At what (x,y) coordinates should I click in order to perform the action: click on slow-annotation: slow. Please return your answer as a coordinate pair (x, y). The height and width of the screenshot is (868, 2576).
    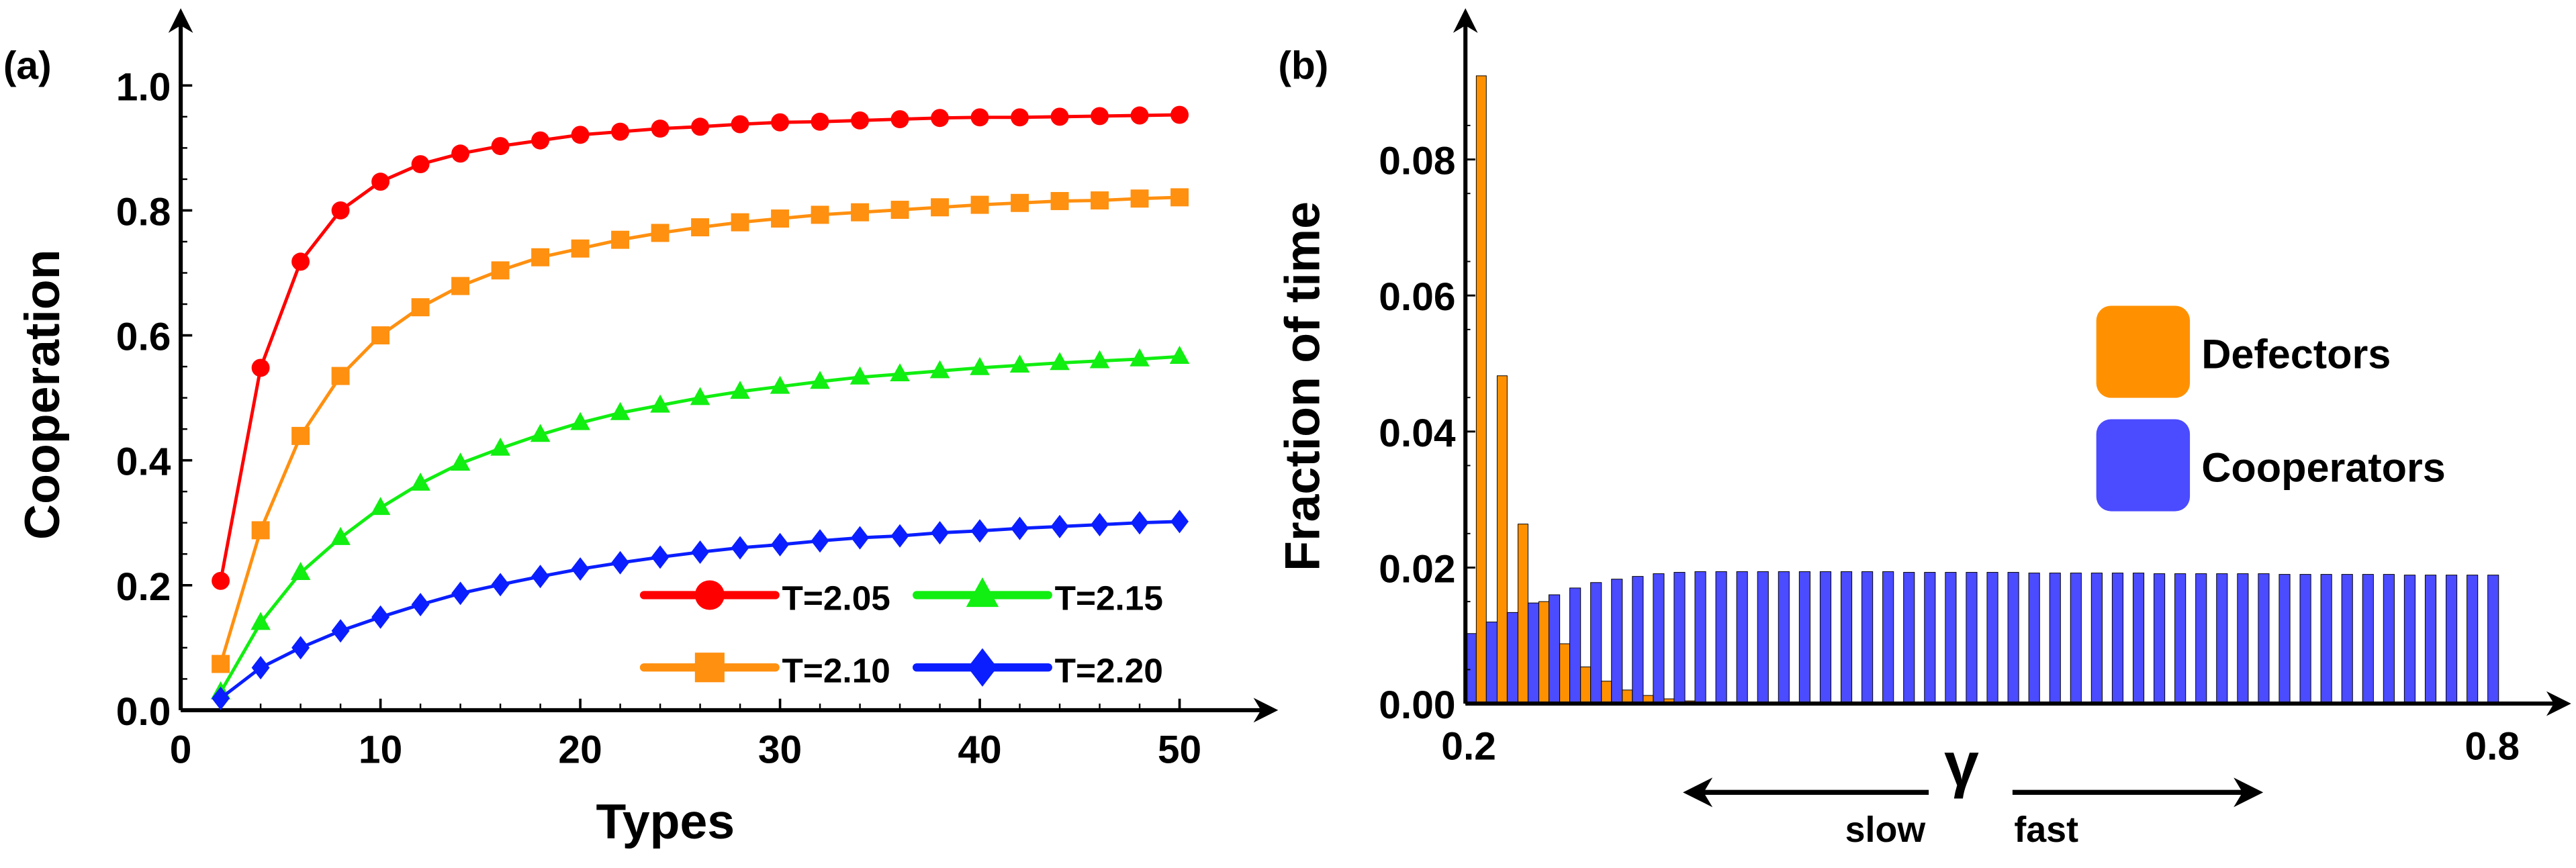
    Looking at the image, I should click on (1885, 830).